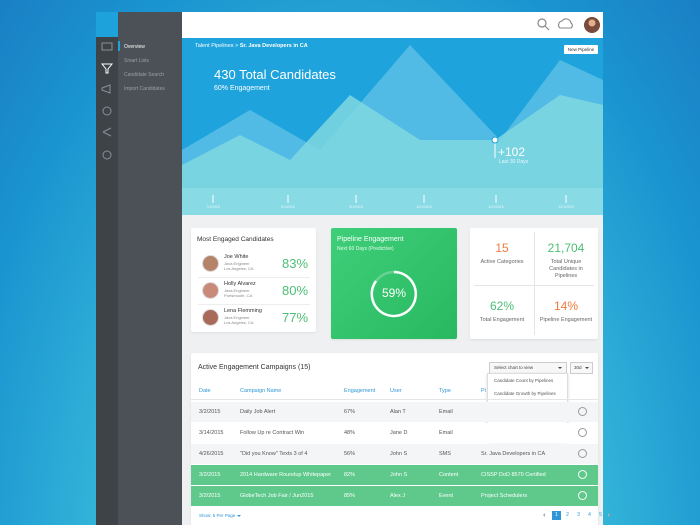  Describe the element at coordinates (242, 88) in the screenshot. I see `hero-subtitle: 60% Engagement` at that location.